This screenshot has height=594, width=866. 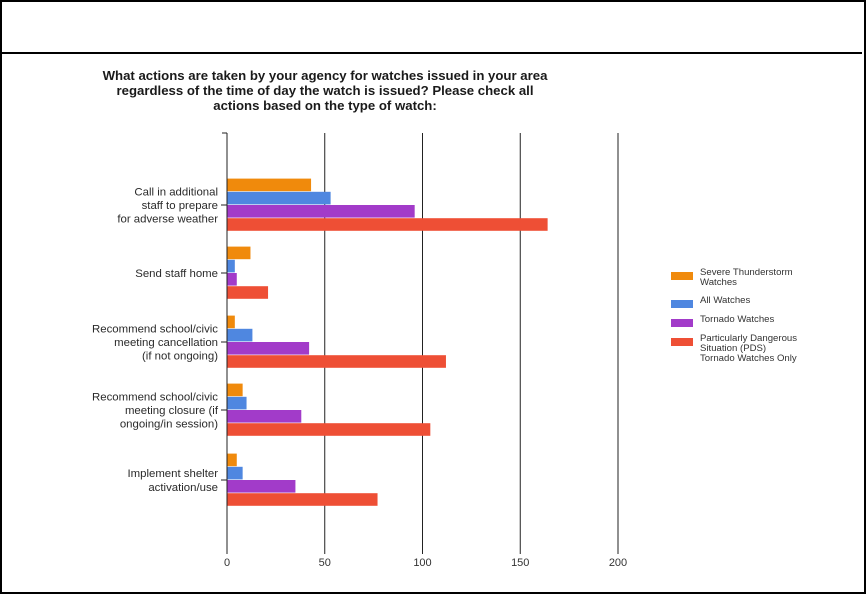 What do you see at coordinates (325, 563) in the screenshot?
I see `x-tick-label: 50` at bounding box center [325, 563].